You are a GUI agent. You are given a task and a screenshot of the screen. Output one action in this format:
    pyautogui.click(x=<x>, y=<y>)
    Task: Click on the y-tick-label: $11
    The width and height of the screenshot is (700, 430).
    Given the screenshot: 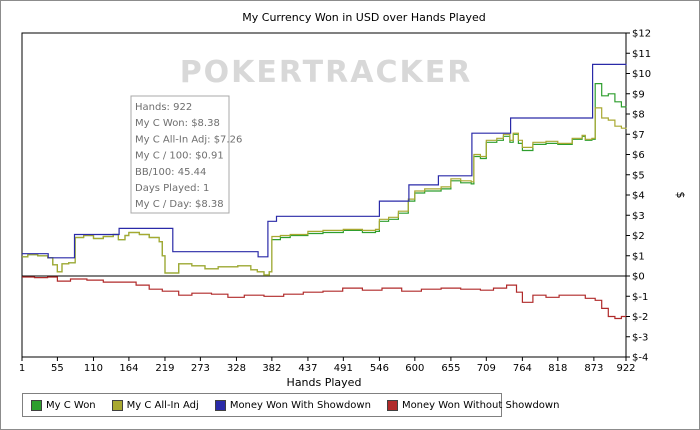 What is the action you would take?
    pyautogui.click(x=641, y=54)
    